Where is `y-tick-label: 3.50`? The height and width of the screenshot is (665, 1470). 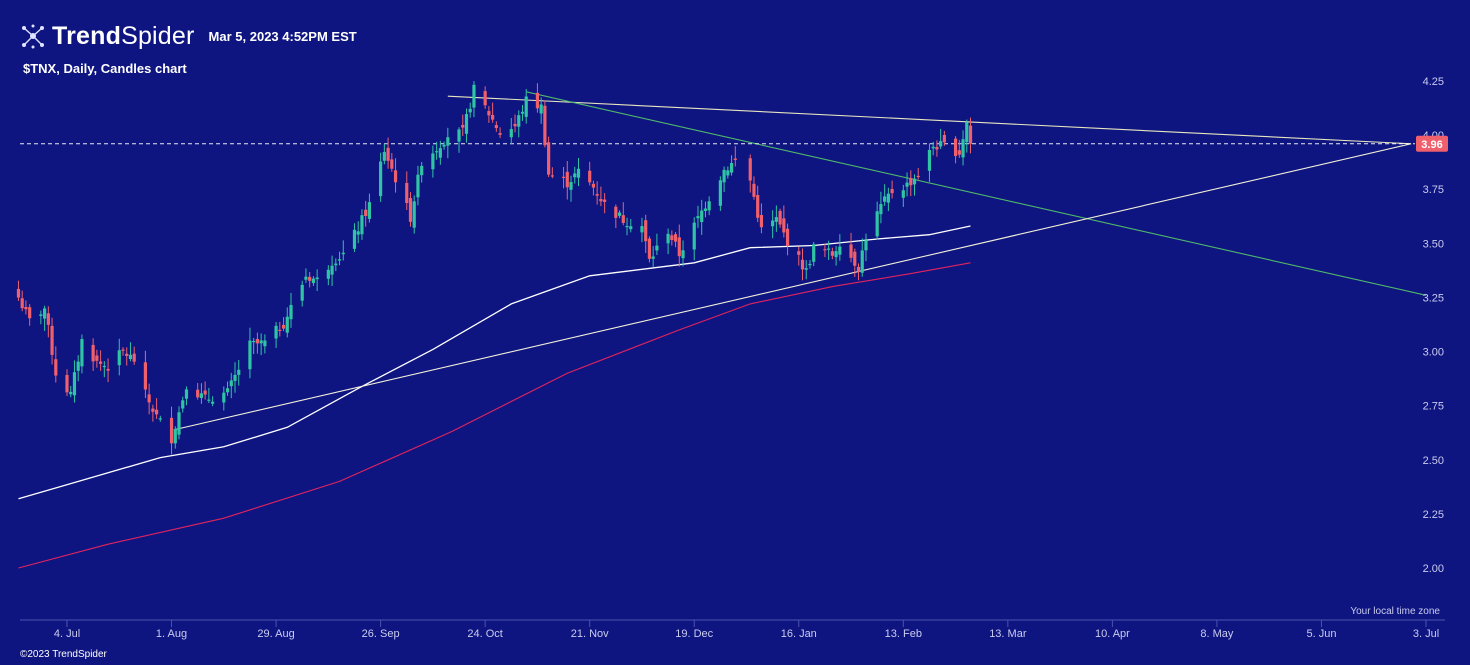
y-tick-label: 3.50 is located at coordinates (1433, 244).